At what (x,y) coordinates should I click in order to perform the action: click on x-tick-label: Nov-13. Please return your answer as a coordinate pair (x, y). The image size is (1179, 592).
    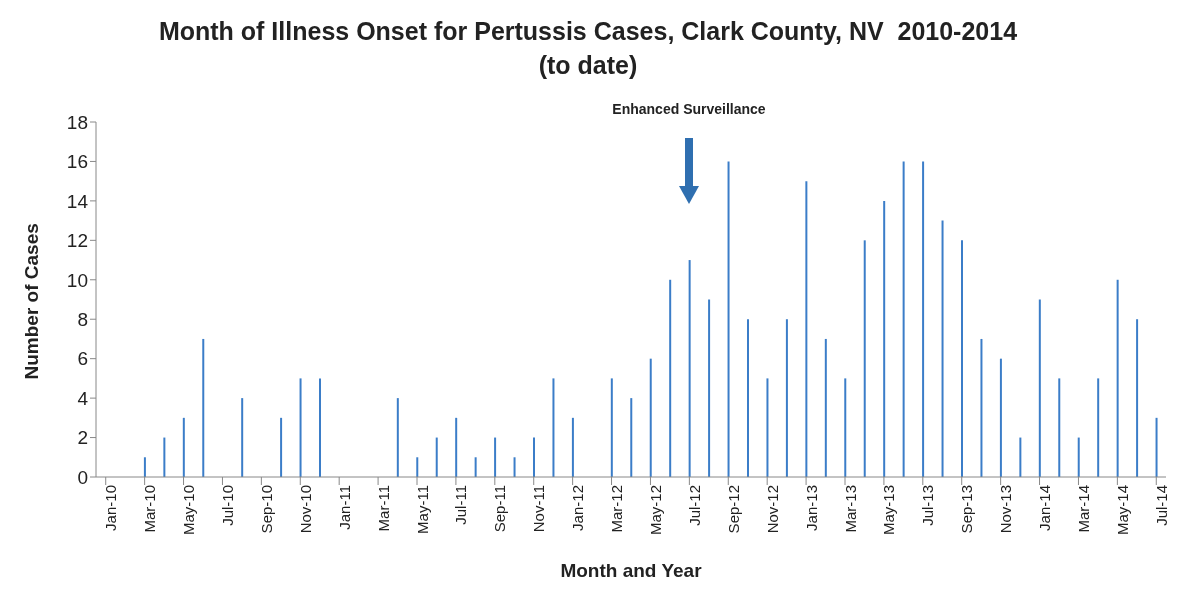
    Looking at the image, I should click on (1006, 509).